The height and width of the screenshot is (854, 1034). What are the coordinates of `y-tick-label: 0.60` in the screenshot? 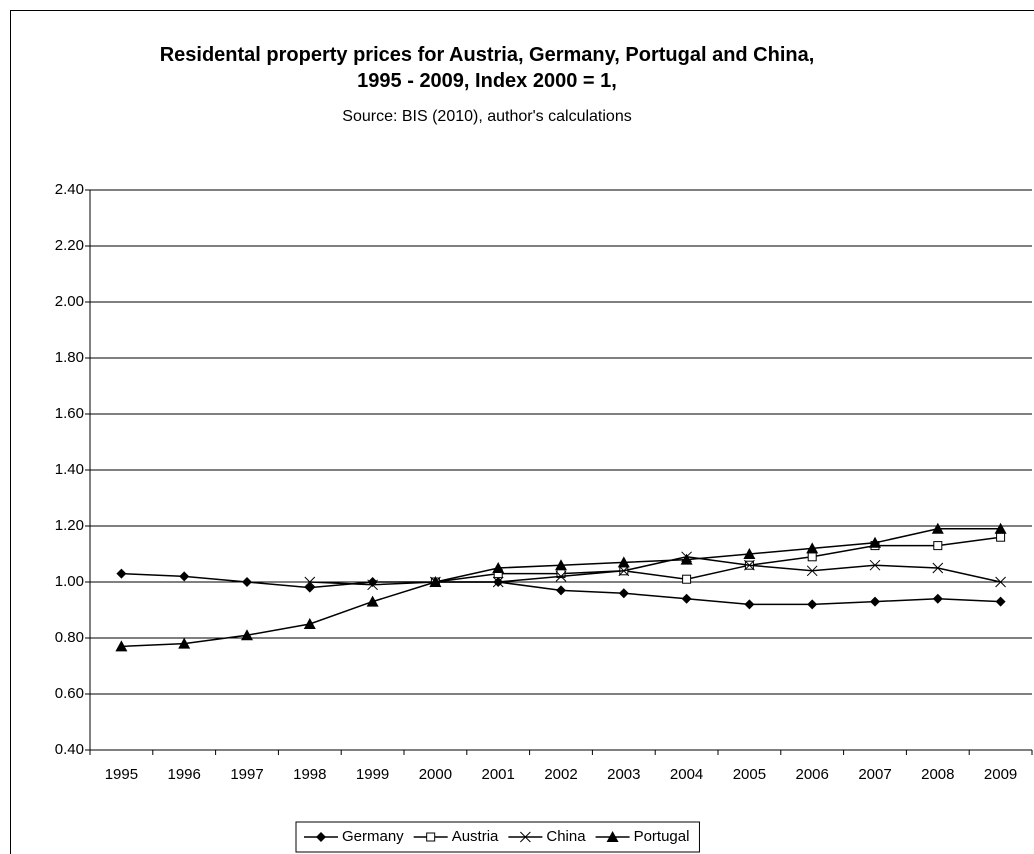 It's located at (69, 693).